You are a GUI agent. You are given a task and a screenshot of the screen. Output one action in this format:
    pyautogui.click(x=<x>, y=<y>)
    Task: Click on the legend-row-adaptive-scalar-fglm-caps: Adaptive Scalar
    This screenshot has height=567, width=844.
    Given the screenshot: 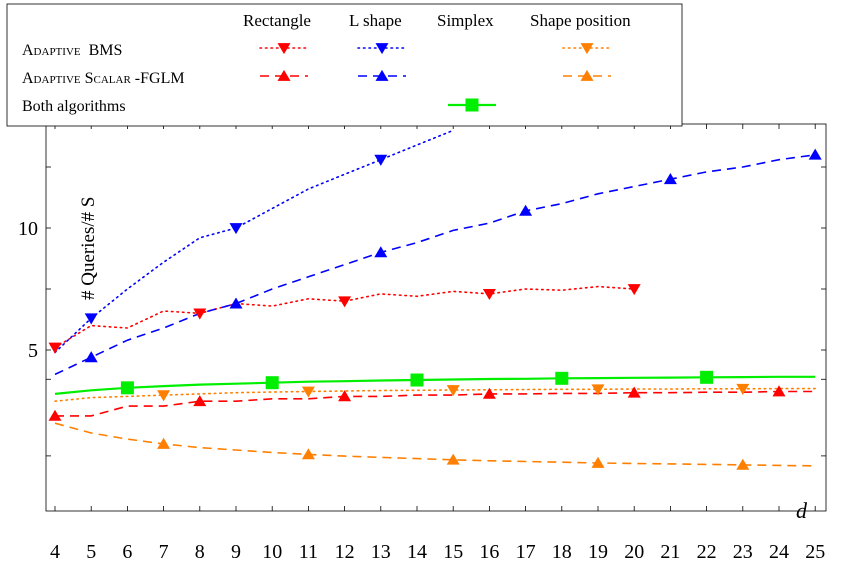 What is the action you would take?
    pyautogui.click(x=76, y=78)
    